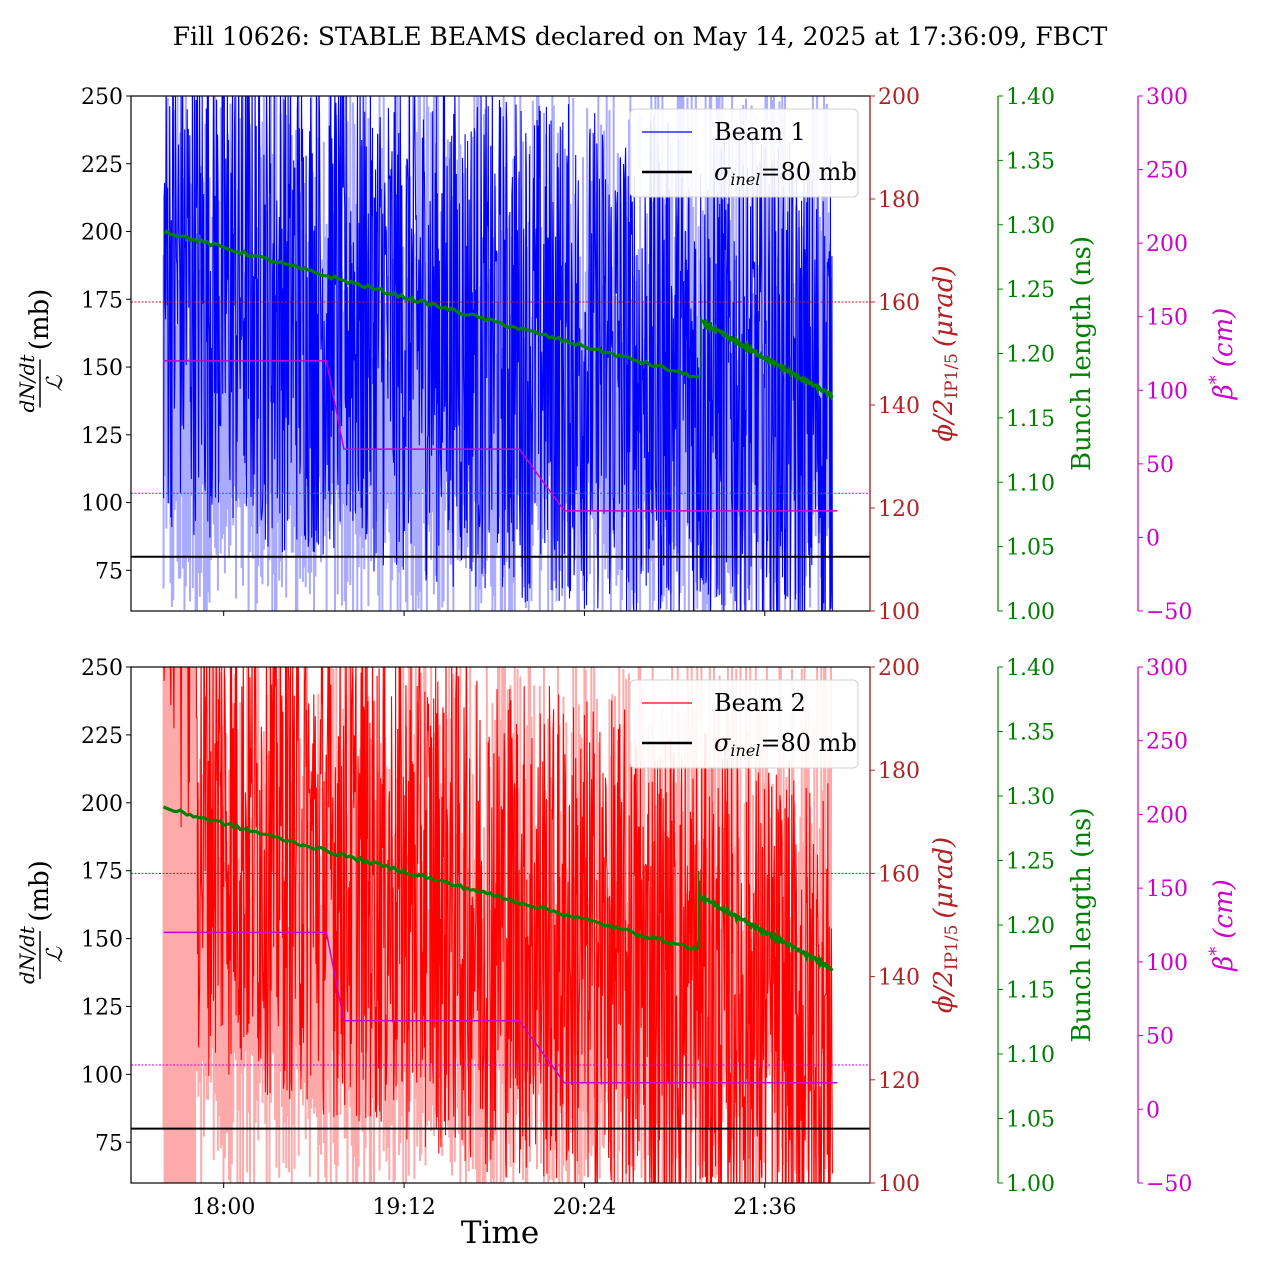  I want to click on legend-label-sigma: σinel=80 mb, so click(785, 744).